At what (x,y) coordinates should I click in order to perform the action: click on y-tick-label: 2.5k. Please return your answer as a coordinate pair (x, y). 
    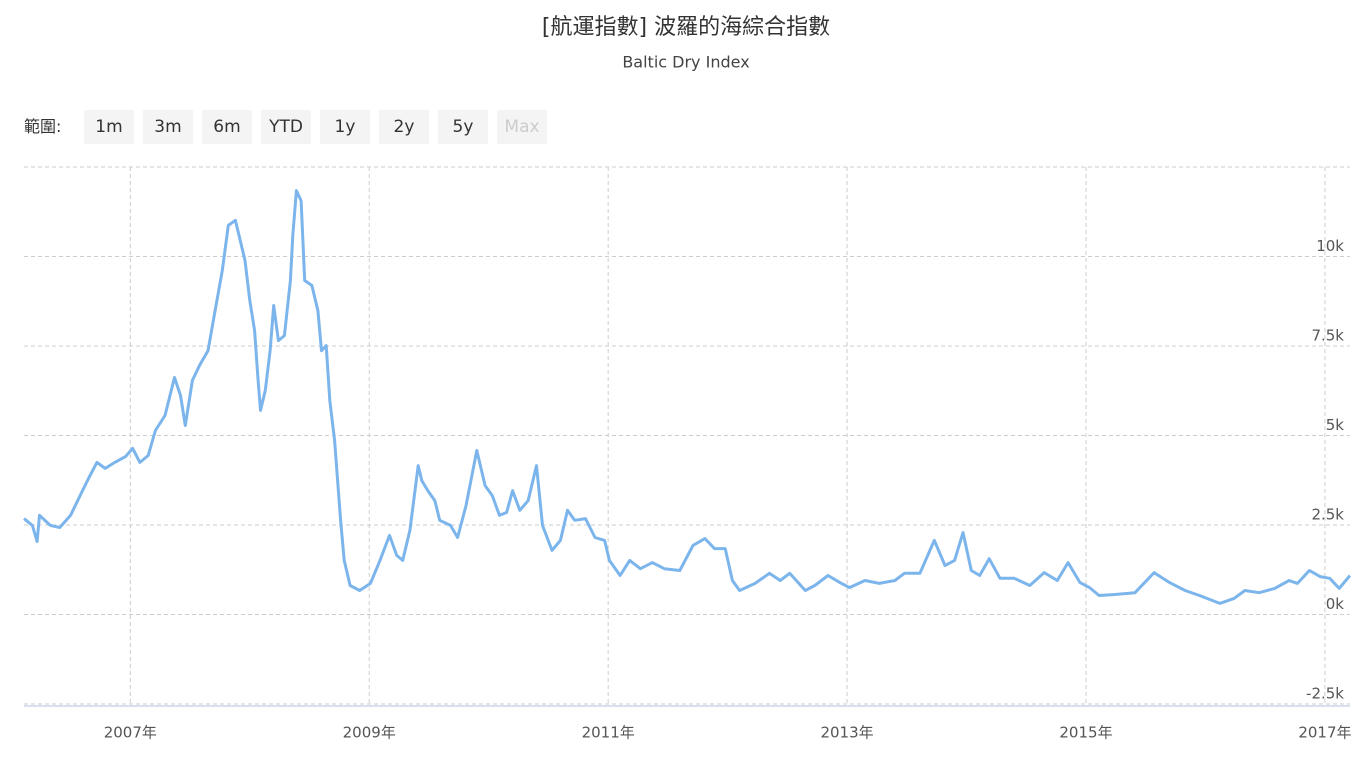
    Looking at the image, I should click on (1327, 515).